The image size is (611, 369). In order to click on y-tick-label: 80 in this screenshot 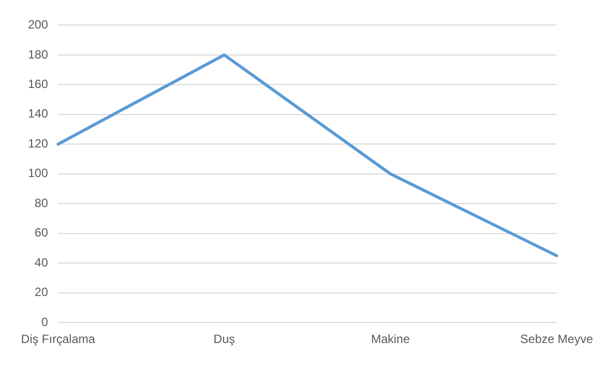, I will do `click(41, 203)`.